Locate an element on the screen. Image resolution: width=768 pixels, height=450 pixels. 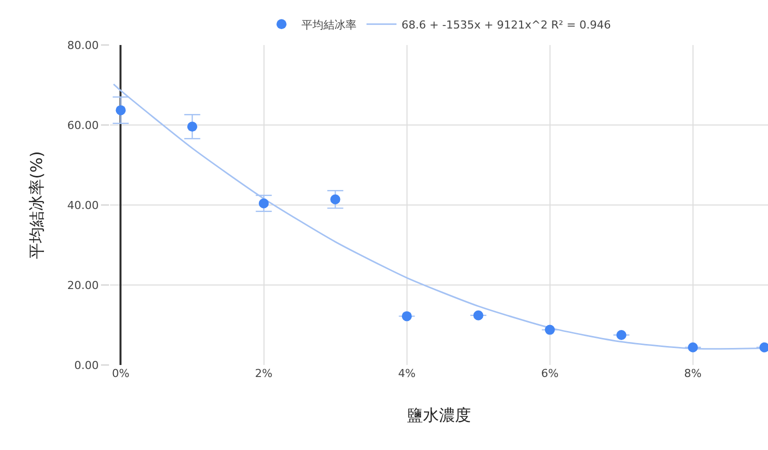
x-tick-label: 0% is located at coordinates (121, 373).